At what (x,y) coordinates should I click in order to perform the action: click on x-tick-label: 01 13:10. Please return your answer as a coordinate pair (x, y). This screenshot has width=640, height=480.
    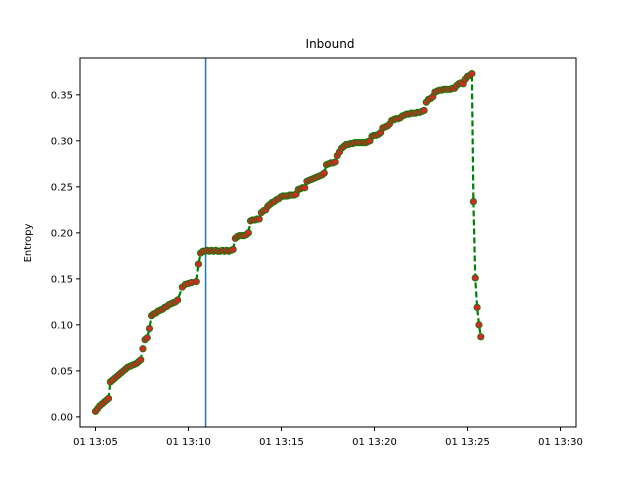
    Looking at the image, I should click on (188, 442).